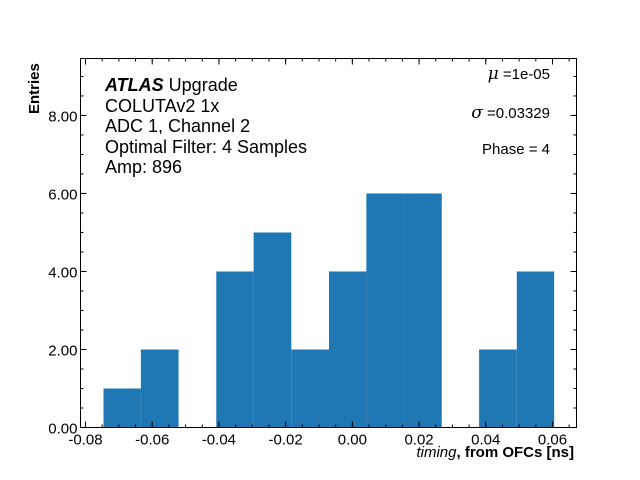 This screenshot has width=640, height=480. Describe the element at coordinates (352, 440) in the screenshot. I see `x-tick-label: 0.00` at that location.